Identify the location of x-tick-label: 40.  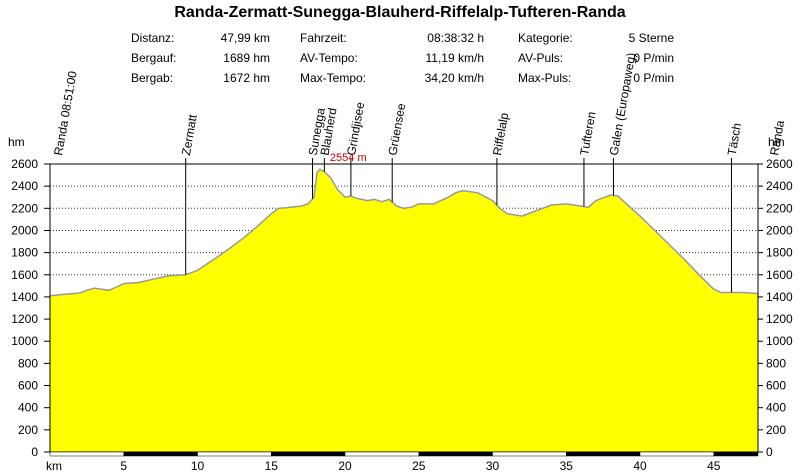
(640, 466).